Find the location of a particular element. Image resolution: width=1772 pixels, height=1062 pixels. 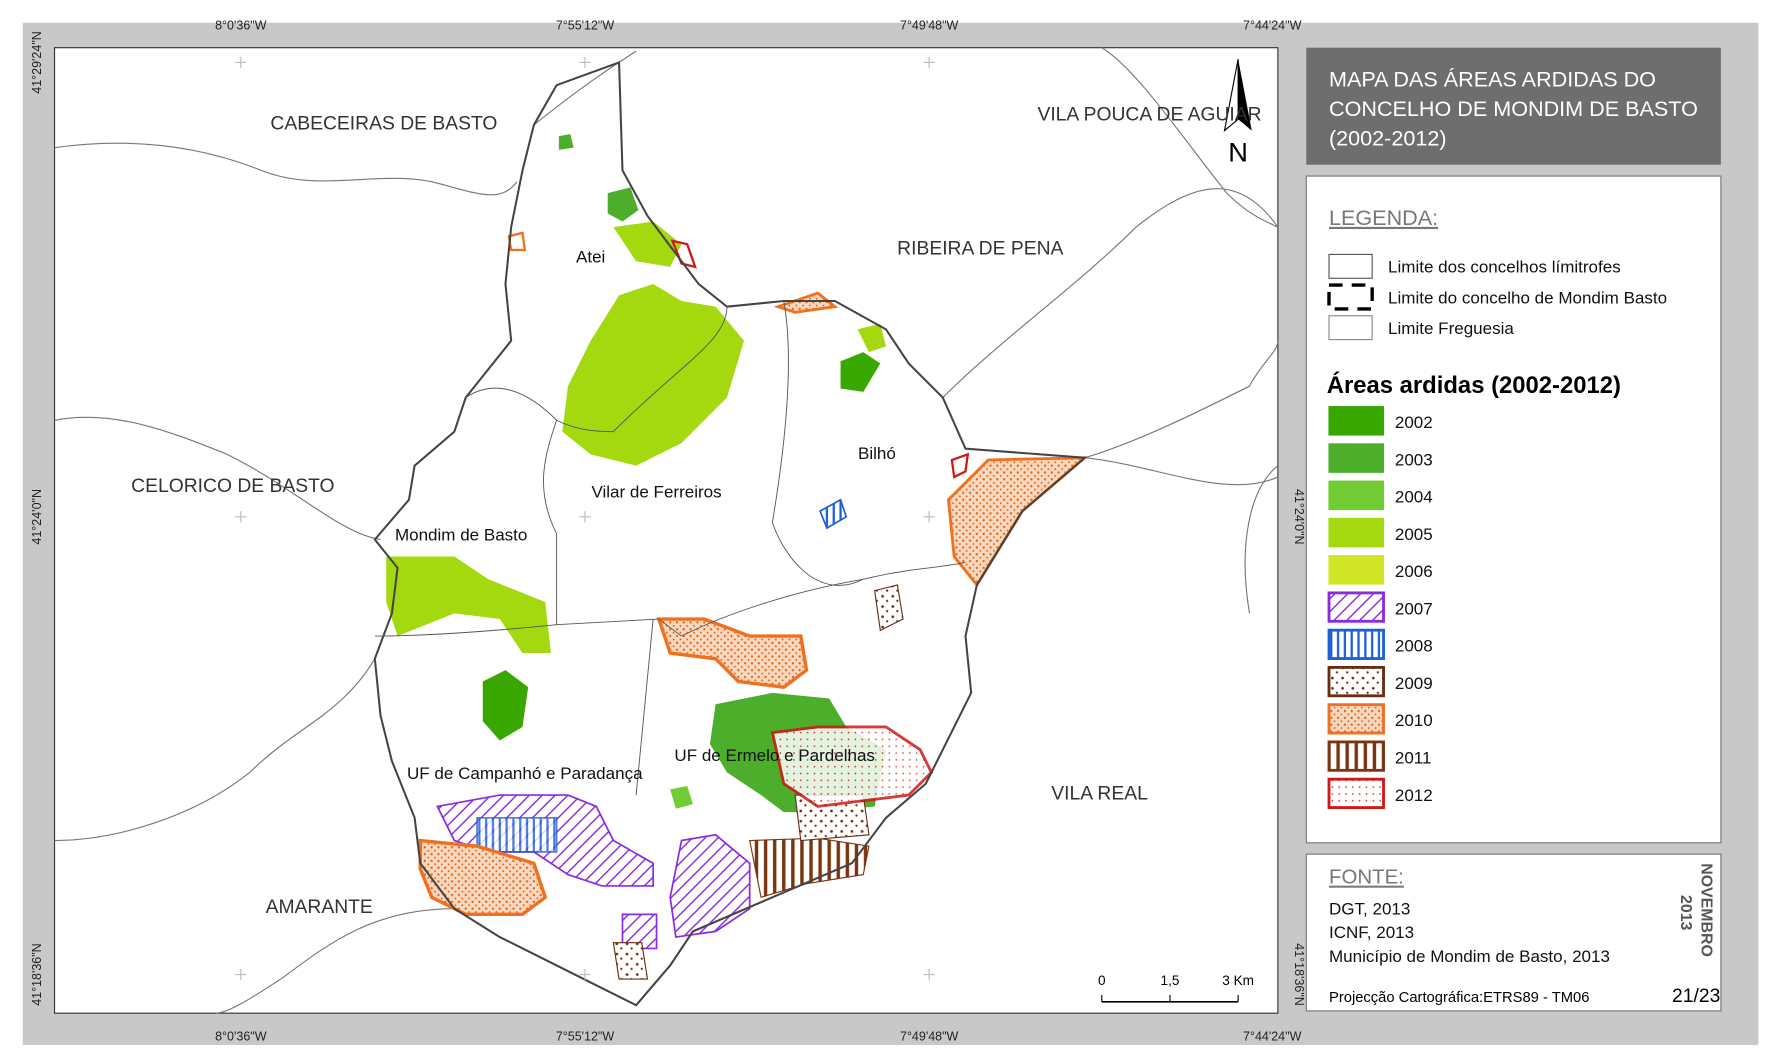

legend-label: 2005 is located at coordinates (1414, 534).